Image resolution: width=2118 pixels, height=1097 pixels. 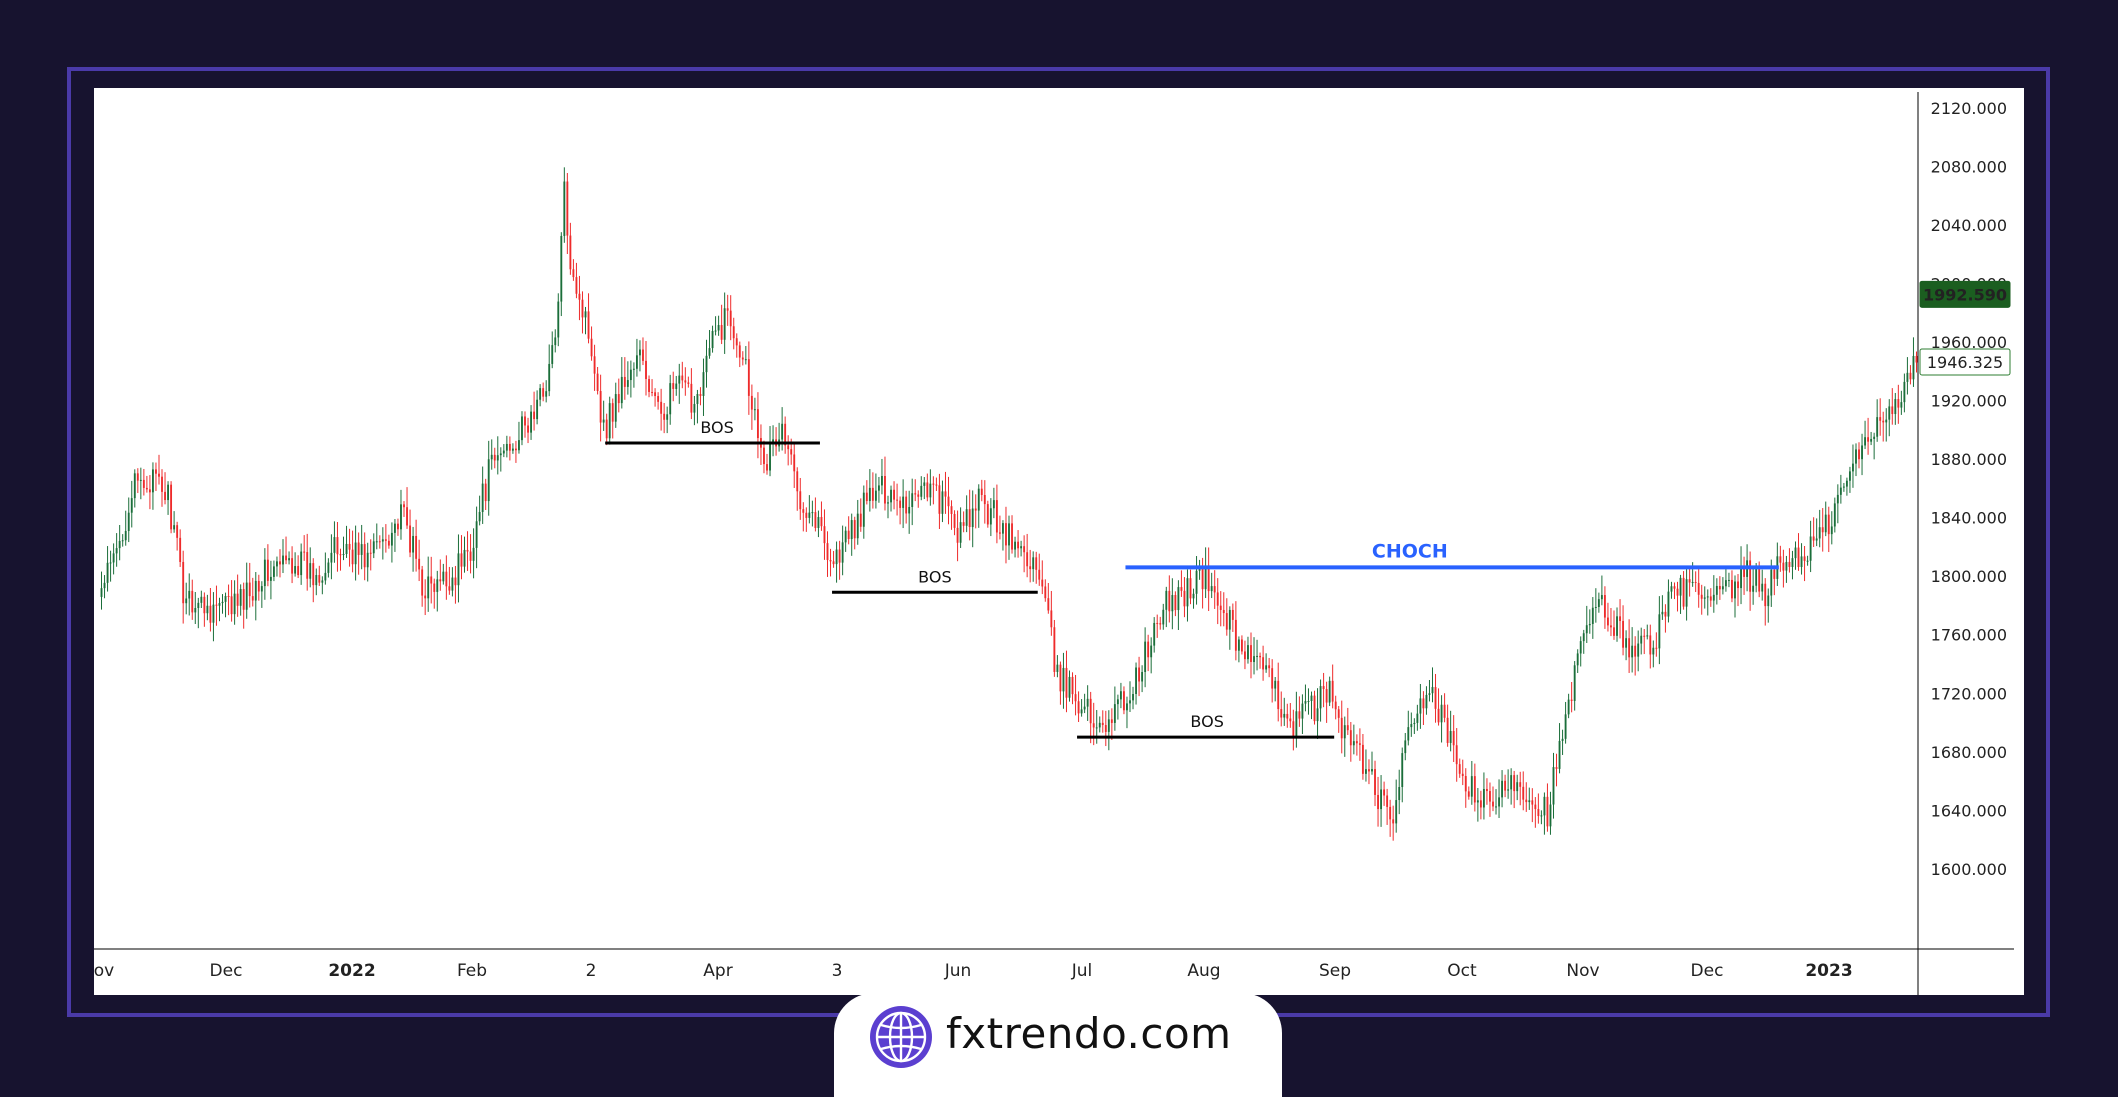 What do you see at coordinates (1969, 166) in the screenshot?
I see `y-tick-label: 2080.000` at bounding box center [1969, 166].